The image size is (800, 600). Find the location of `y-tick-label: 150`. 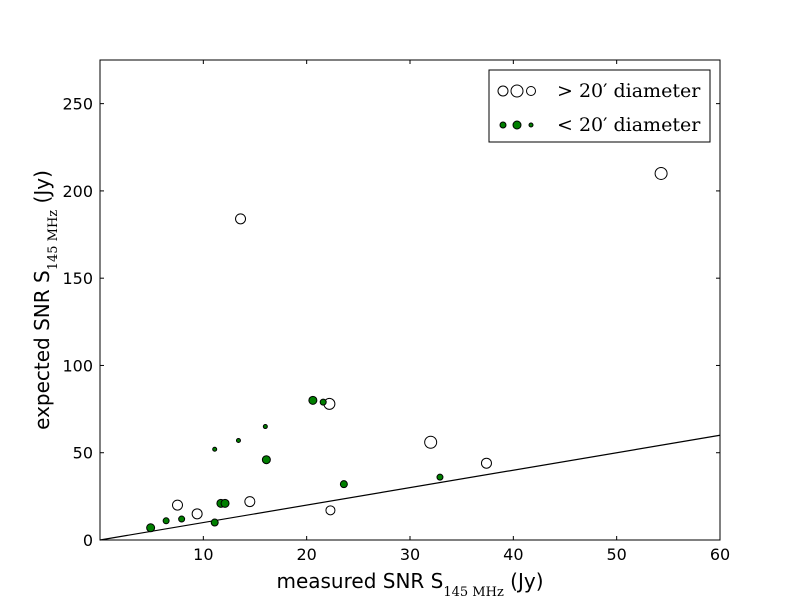

y-tick-label: 150 is located at coordinates (77, 278).